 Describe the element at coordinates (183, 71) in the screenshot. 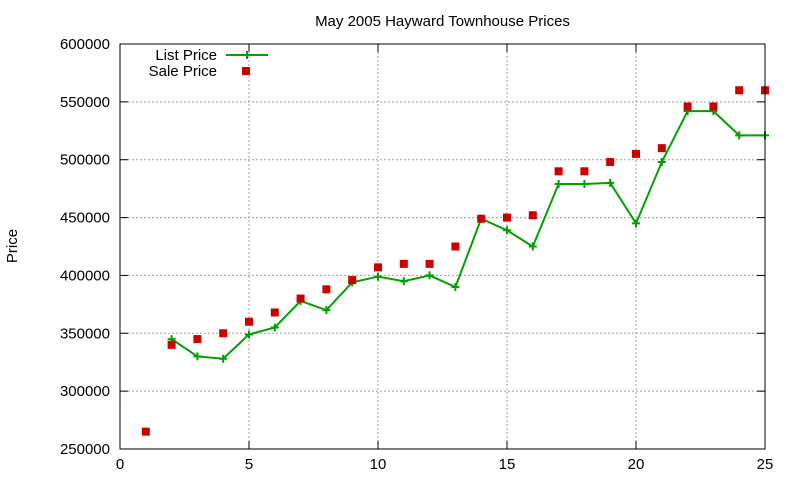

I see `legend-label-sale-price: Sale Price` at that location.